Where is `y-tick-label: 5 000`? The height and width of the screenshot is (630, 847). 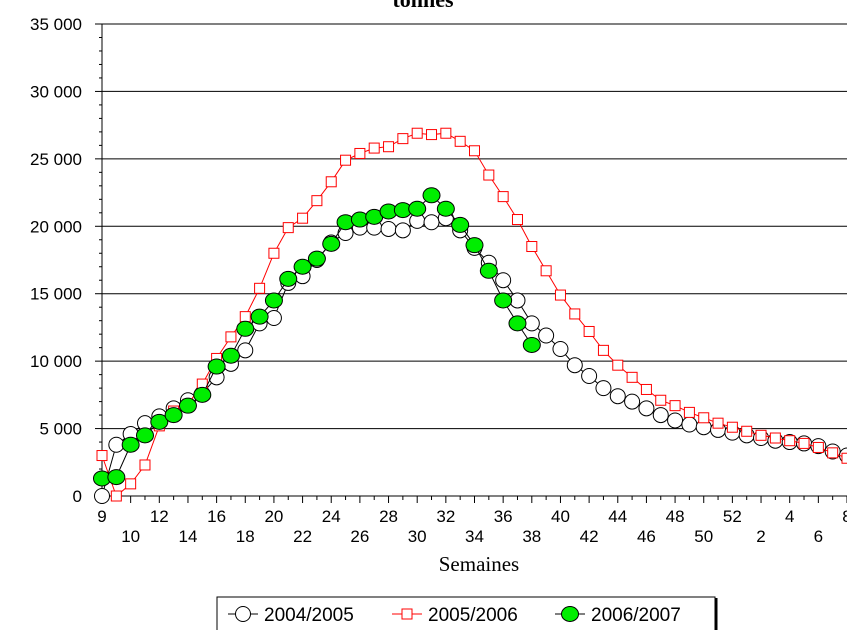
y-tick-label: 5 000 is located at coordinates (60, 429).